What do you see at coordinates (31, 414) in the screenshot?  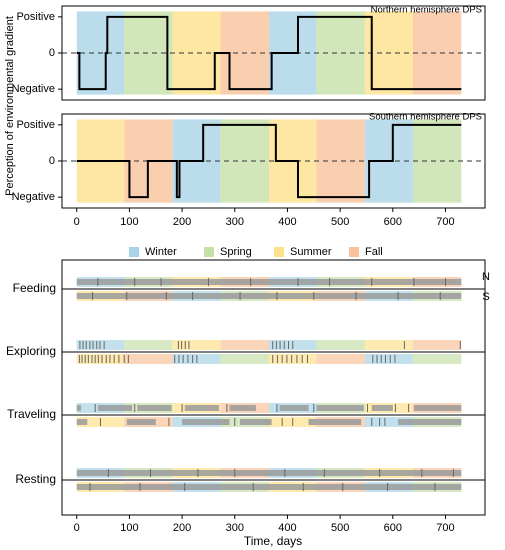 I see `row-label: Traveling` at bounding box center [31, 414].